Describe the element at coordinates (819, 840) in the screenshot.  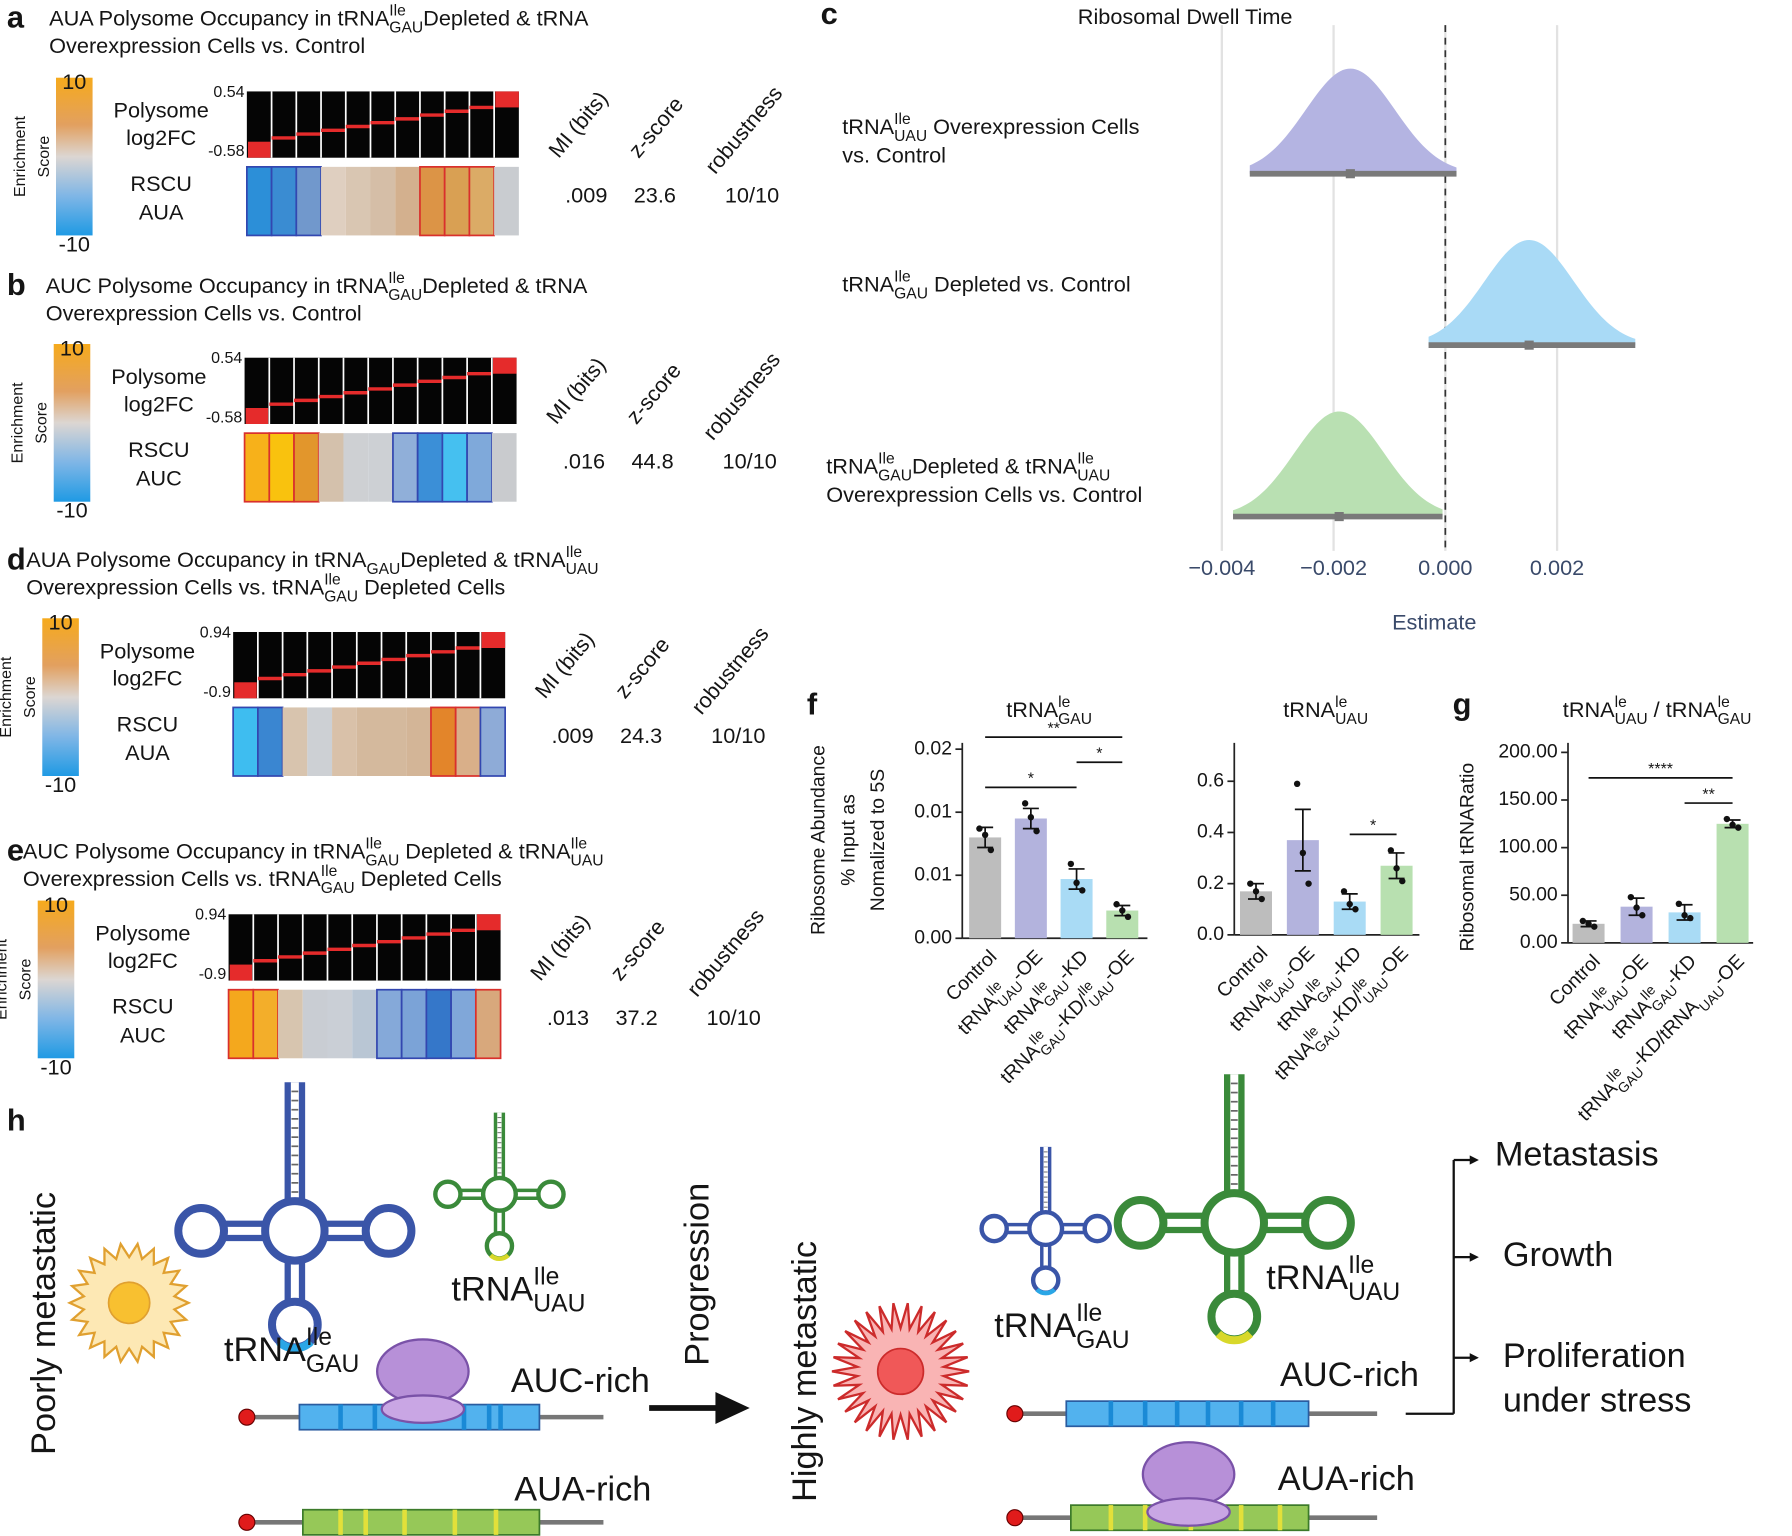
I see `y-axis-label: Ribosome Abundance` at that location.